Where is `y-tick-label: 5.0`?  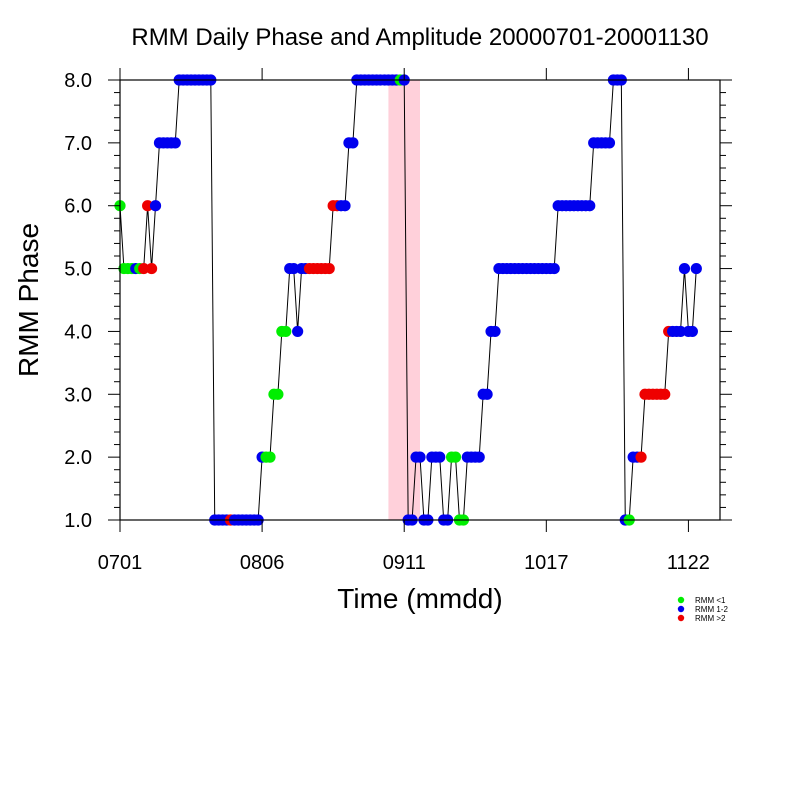 y-tick-label: 5.0 is located at coordinates (78, 270).